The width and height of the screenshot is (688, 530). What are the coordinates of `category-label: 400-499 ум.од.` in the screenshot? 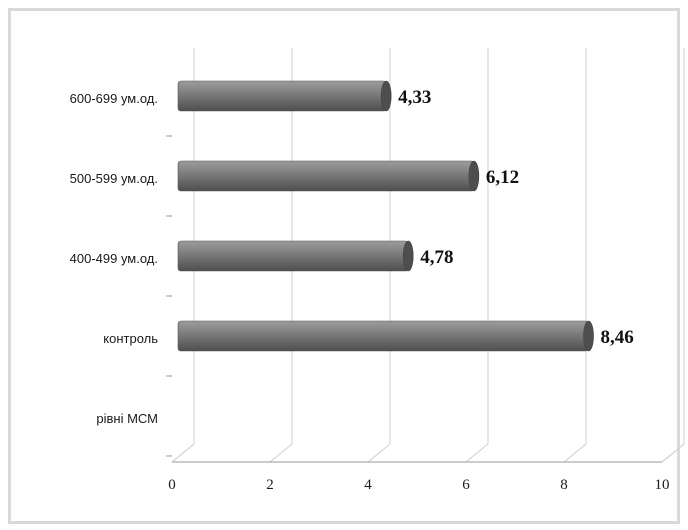 It's located at (114, 258).